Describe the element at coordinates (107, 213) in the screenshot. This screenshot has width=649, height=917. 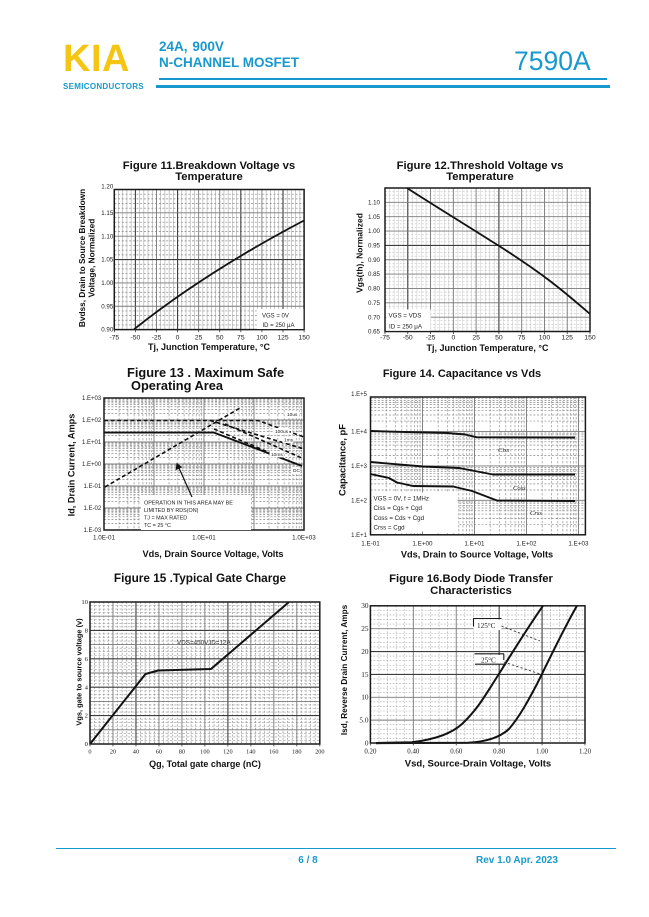
I see `svg-text: 1.15` at that location.